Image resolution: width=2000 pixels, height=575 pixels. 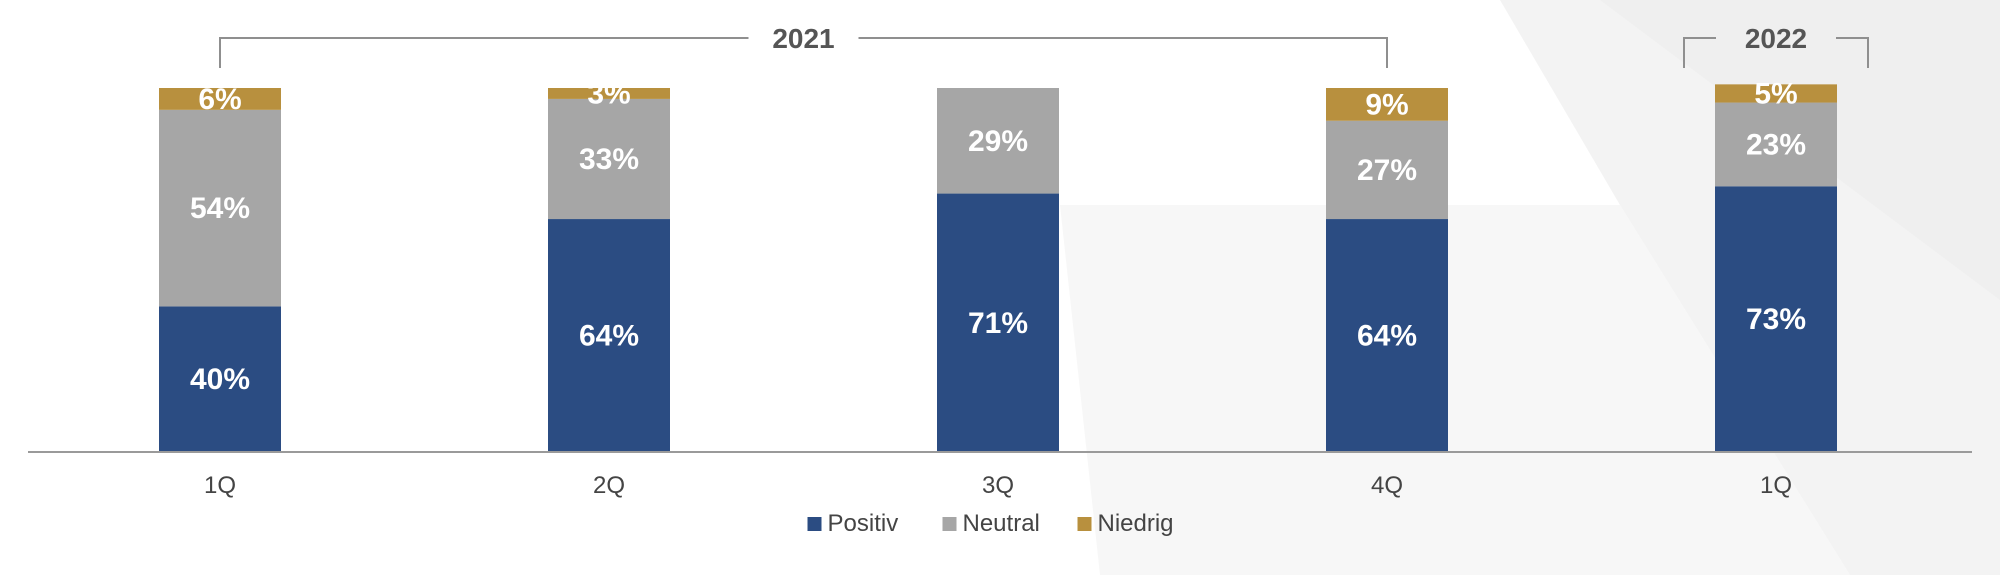 I want to click on data-label-positiv-3: 71%, so click(x=998, y=323).